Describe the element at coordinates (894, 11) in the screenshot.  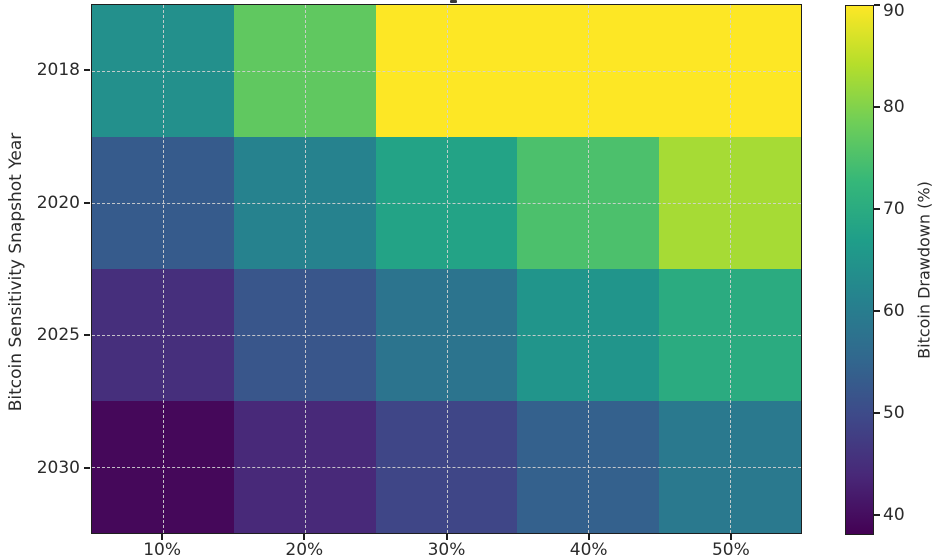
I see `colorbar-tick-label: 90` at that location.